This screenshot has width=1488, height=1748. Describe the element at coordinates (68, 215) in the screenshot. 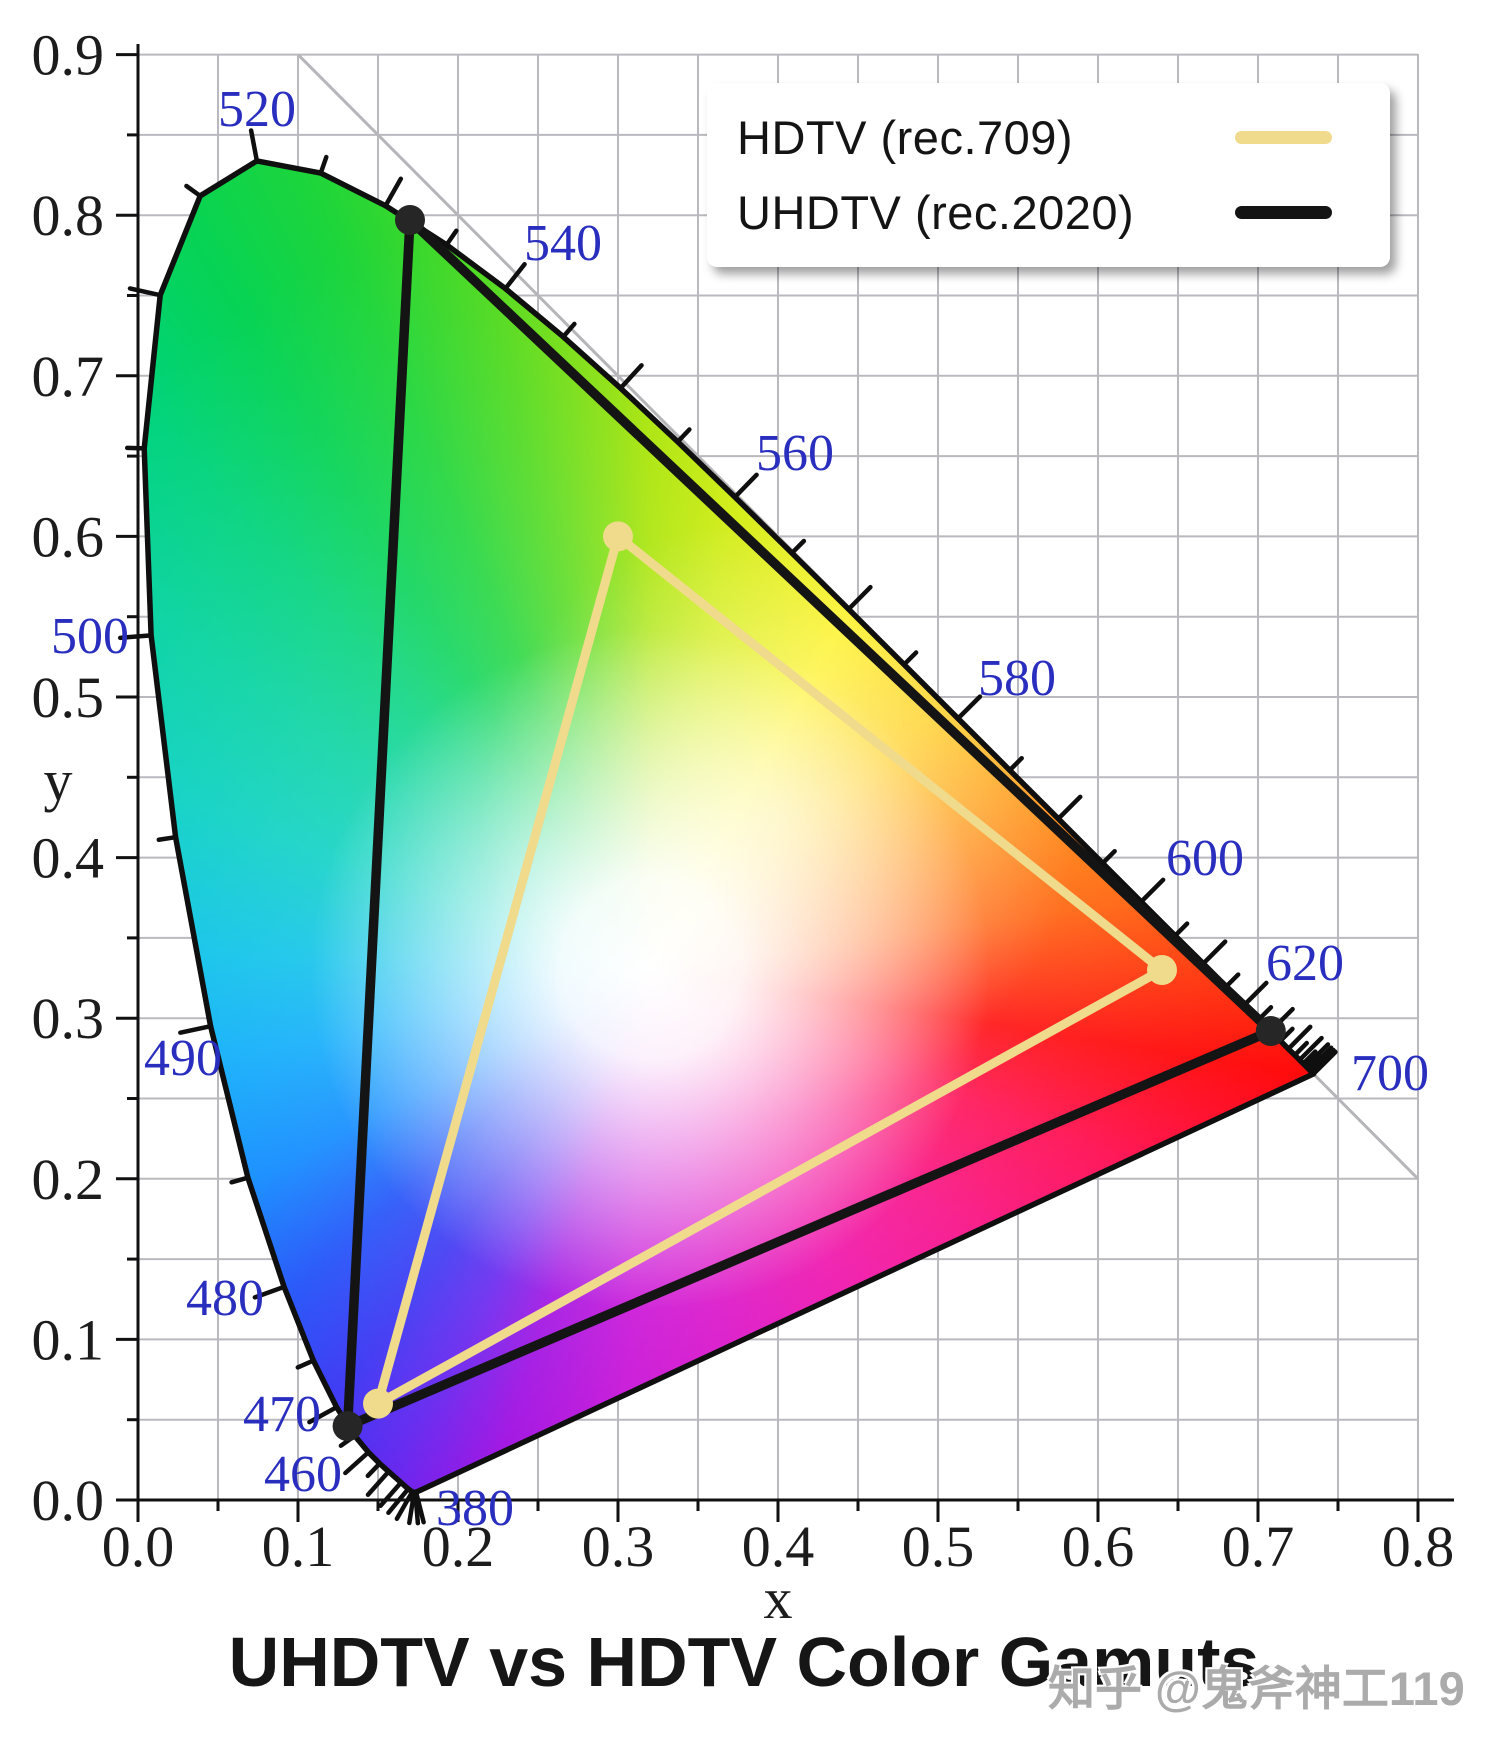

I see `y-tick-label: 0.8` at that location.